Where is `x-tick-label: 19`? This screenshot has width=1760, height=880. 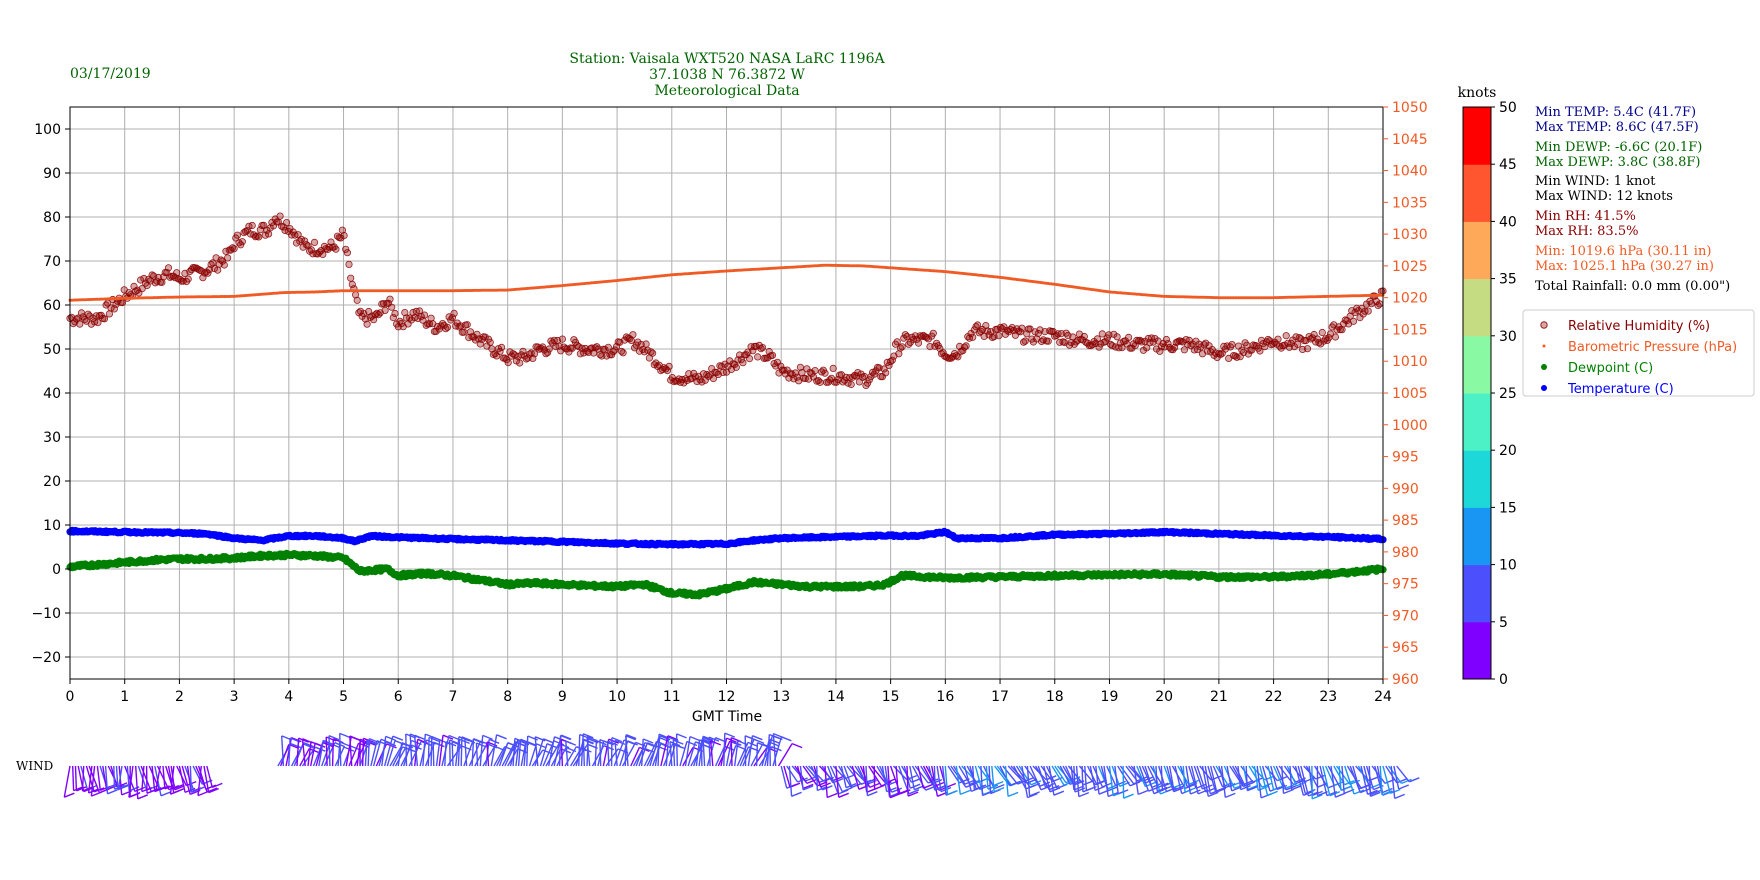
x-tick-label: 19 is located at coordinates (1110, 697).